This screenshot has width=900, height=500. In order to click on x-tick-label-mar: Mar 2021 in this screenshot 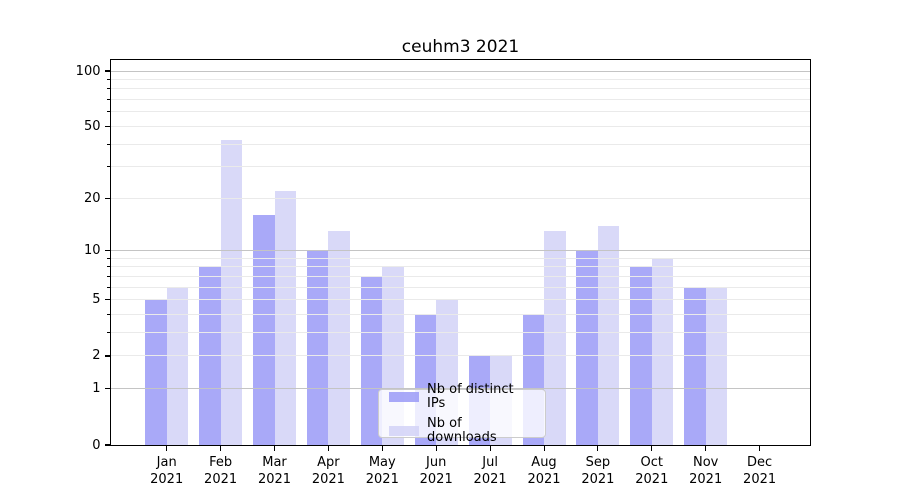, I will do `click(274, 471)`.